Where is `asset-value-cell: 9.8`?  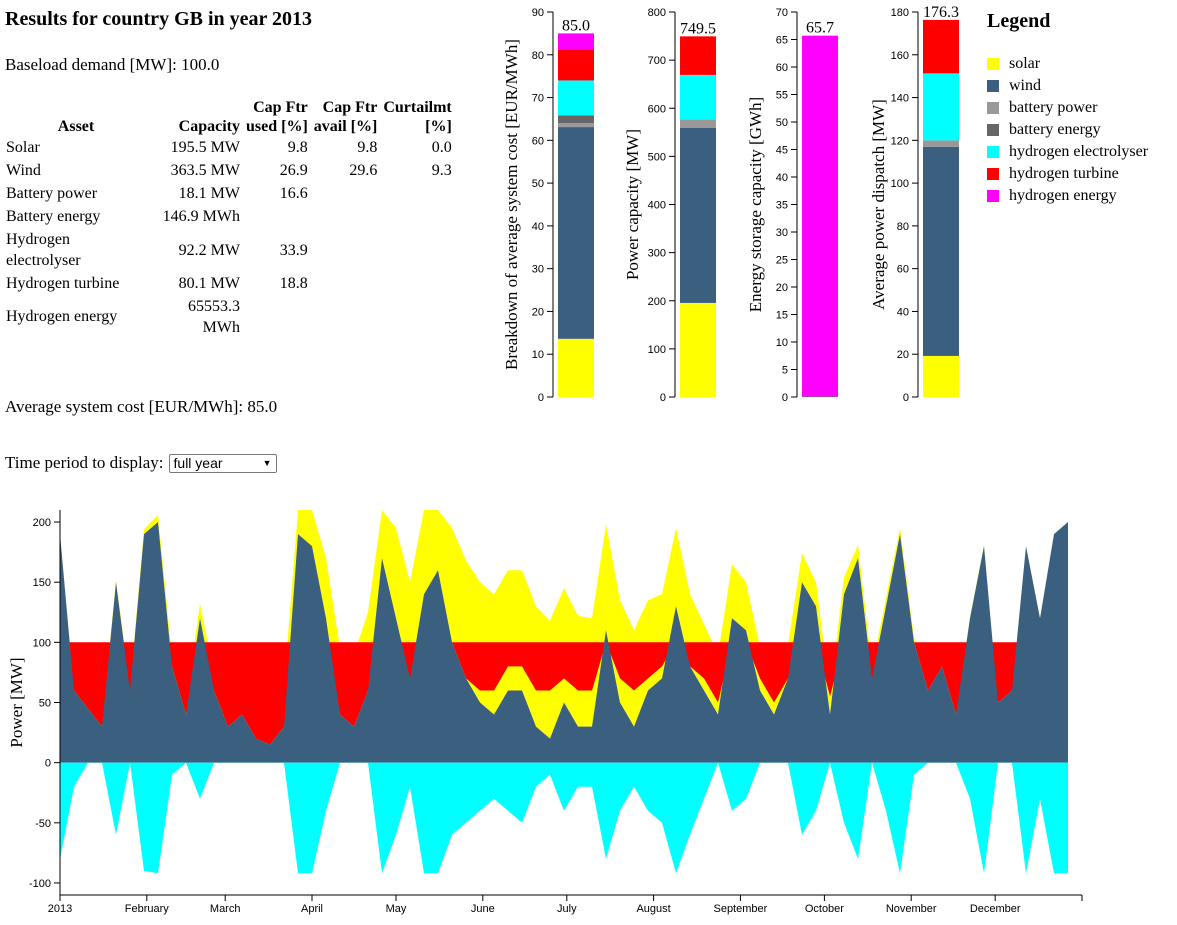 asset-value-cell: 9.8 is located at coordinates (297, 148).